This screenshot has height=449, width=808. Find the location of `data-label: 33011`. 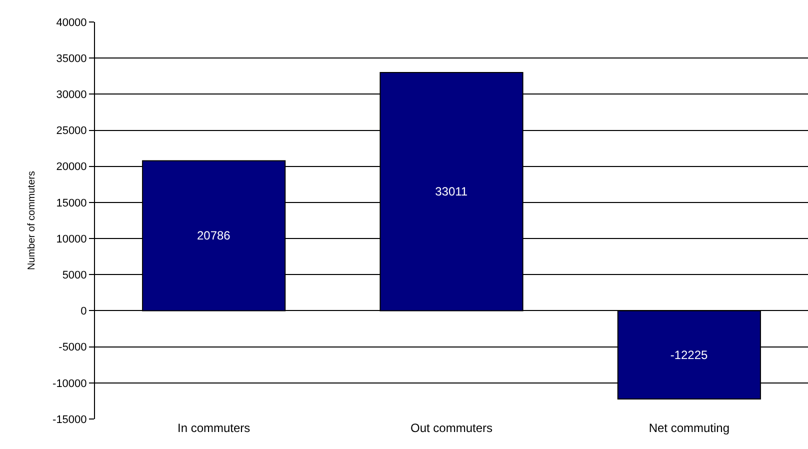

data-label: 33011 is located at coordinates (451, 191).